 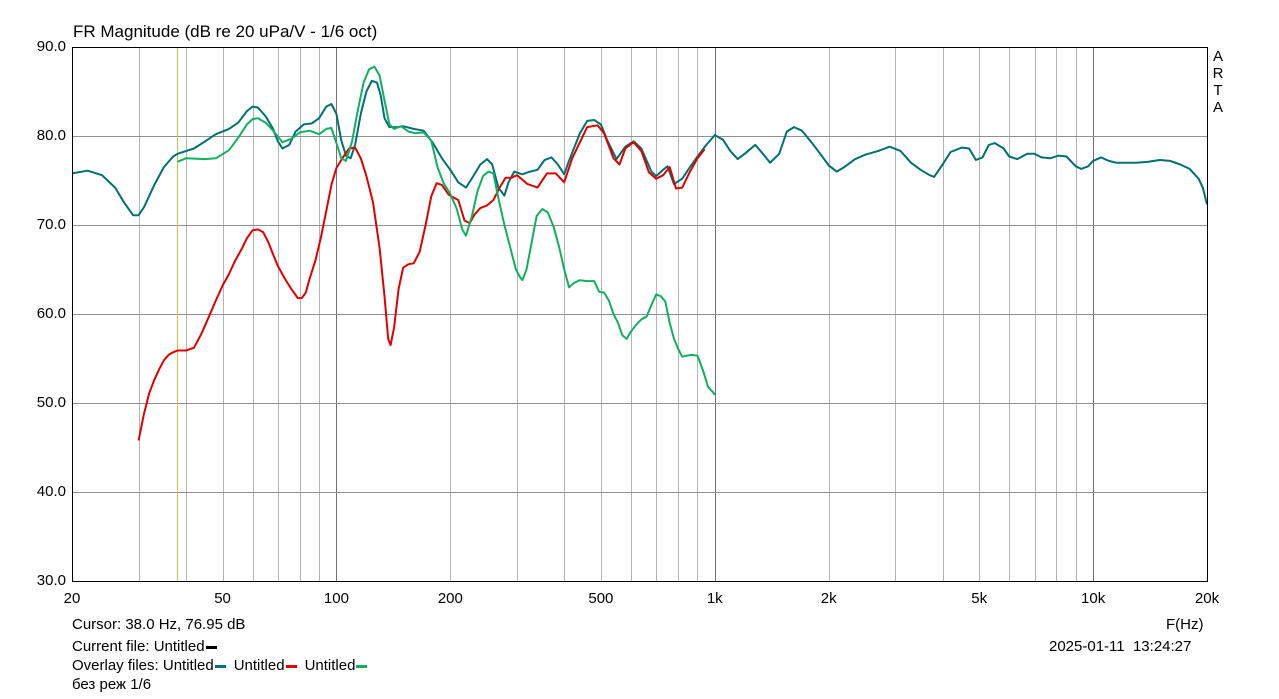 What do you see at coordinates (51, 313) in the screenshot?
I see `y-tick-label: 60.0` at bounding box center [51, 313].